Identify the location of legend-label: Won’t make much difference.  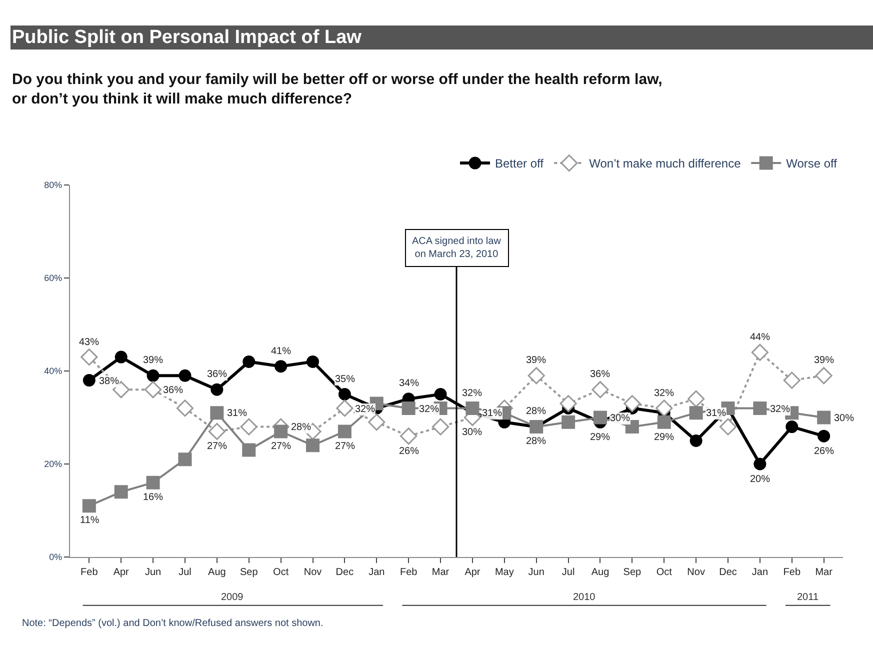
(665, 163).